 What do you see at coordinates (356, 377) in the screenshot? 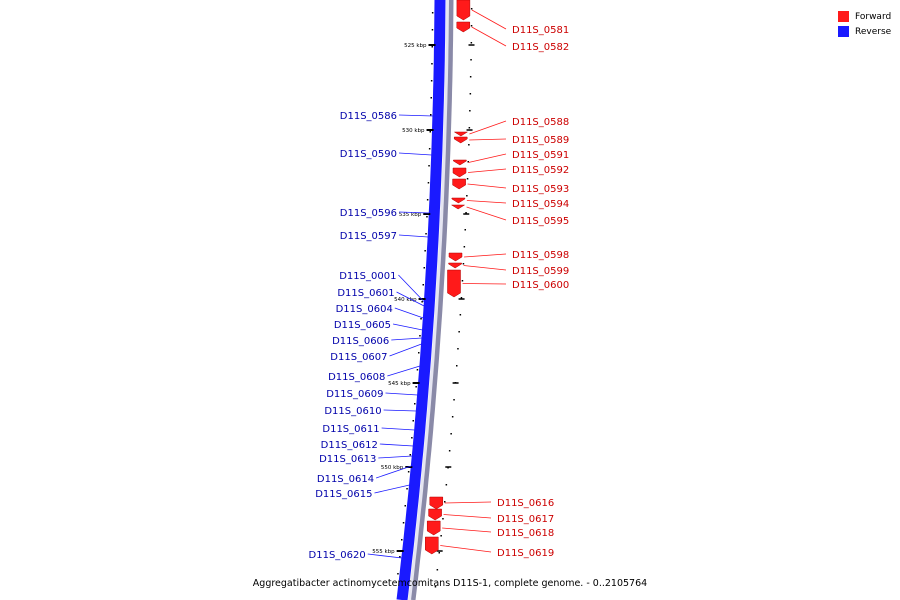
I see `reverse-gene-label: D11S_0608` at bounding box center [356, 377].